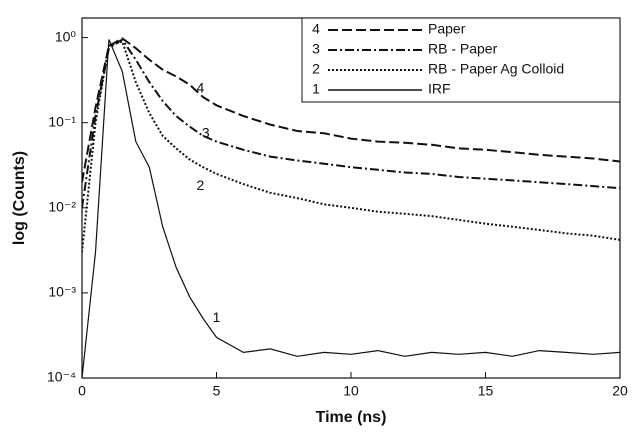 The height and width of the screenshot is (437, 634). Describe the element at coordinates (351, 391) in the screenshot. I see `x-tick-label: 10` at that location.